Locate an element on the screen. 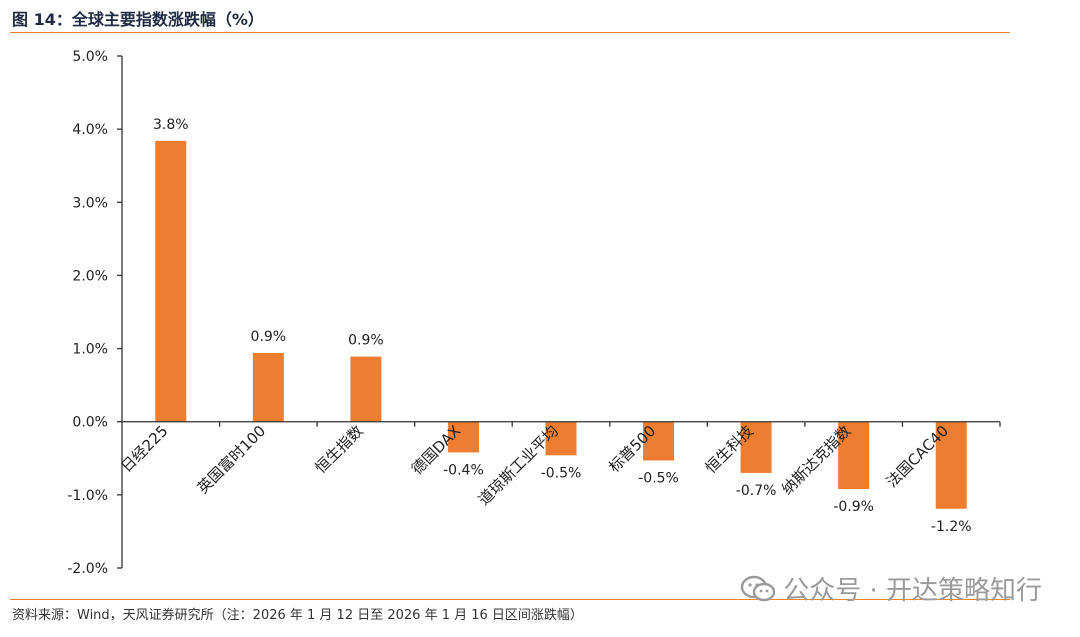 Image resolution: width=1080 pixels, height=637 pixels. x-axis is located at coordinates (561, 424).